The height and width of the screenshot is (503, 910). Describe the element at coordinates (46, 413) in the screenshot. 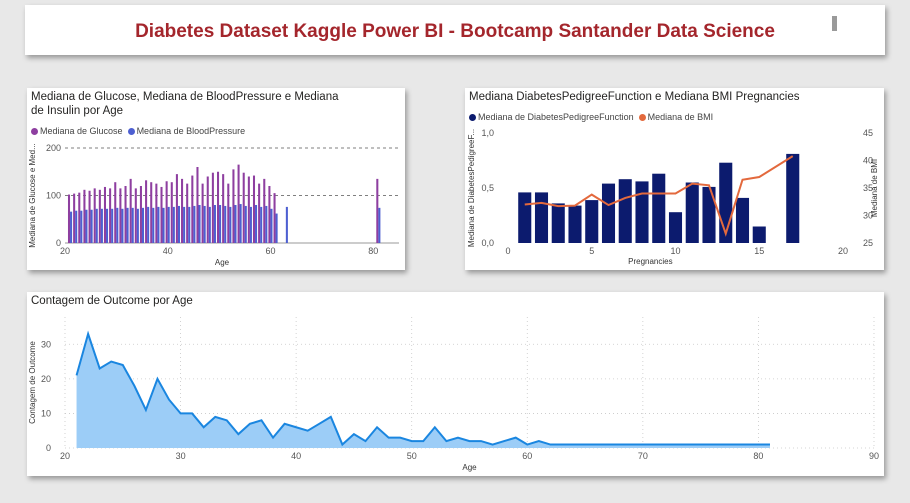

I see `y-tick-label: 10` at that location.